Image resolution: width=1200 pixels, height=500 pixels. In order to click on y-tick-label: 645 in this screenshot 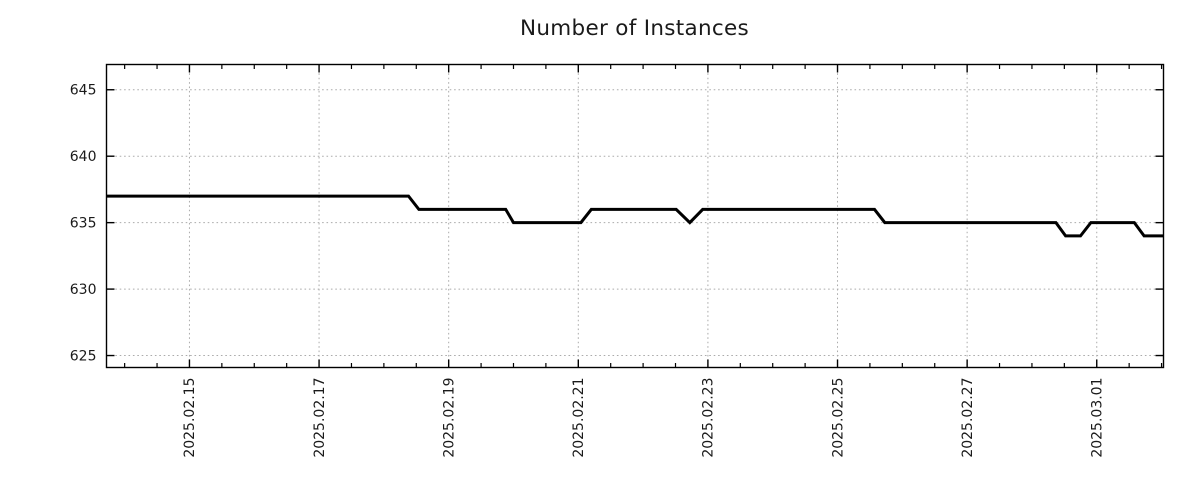, I will do `click(83, 91)`.